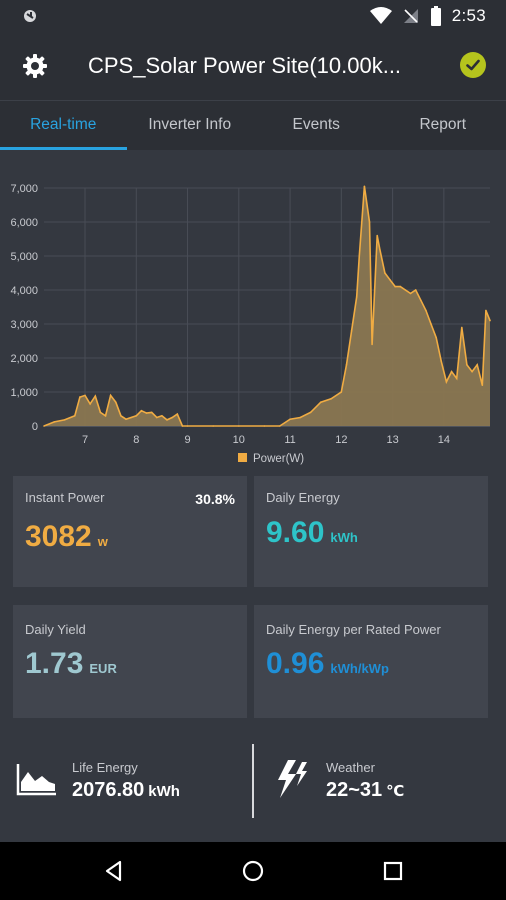 The image size is (506, 900). I want to click on home-icon, so click(253, 871).